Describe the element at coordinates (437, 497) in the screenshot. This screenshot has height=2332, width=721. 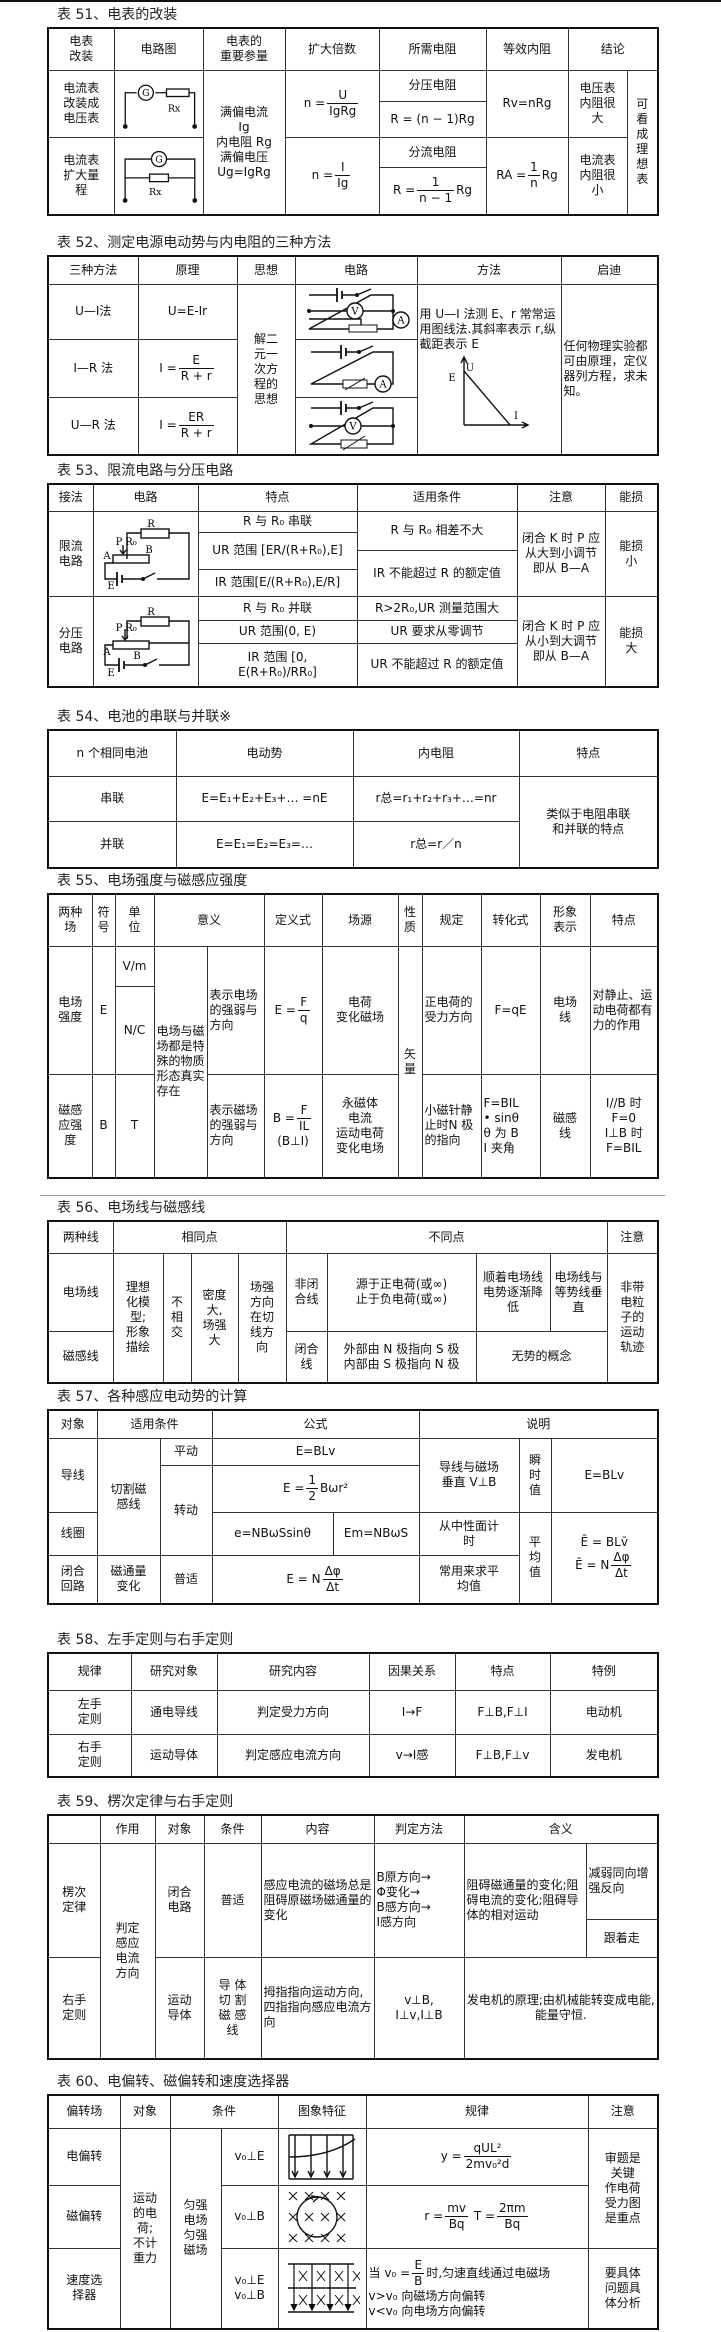
I see `header-cell: 适用条件` at that location.